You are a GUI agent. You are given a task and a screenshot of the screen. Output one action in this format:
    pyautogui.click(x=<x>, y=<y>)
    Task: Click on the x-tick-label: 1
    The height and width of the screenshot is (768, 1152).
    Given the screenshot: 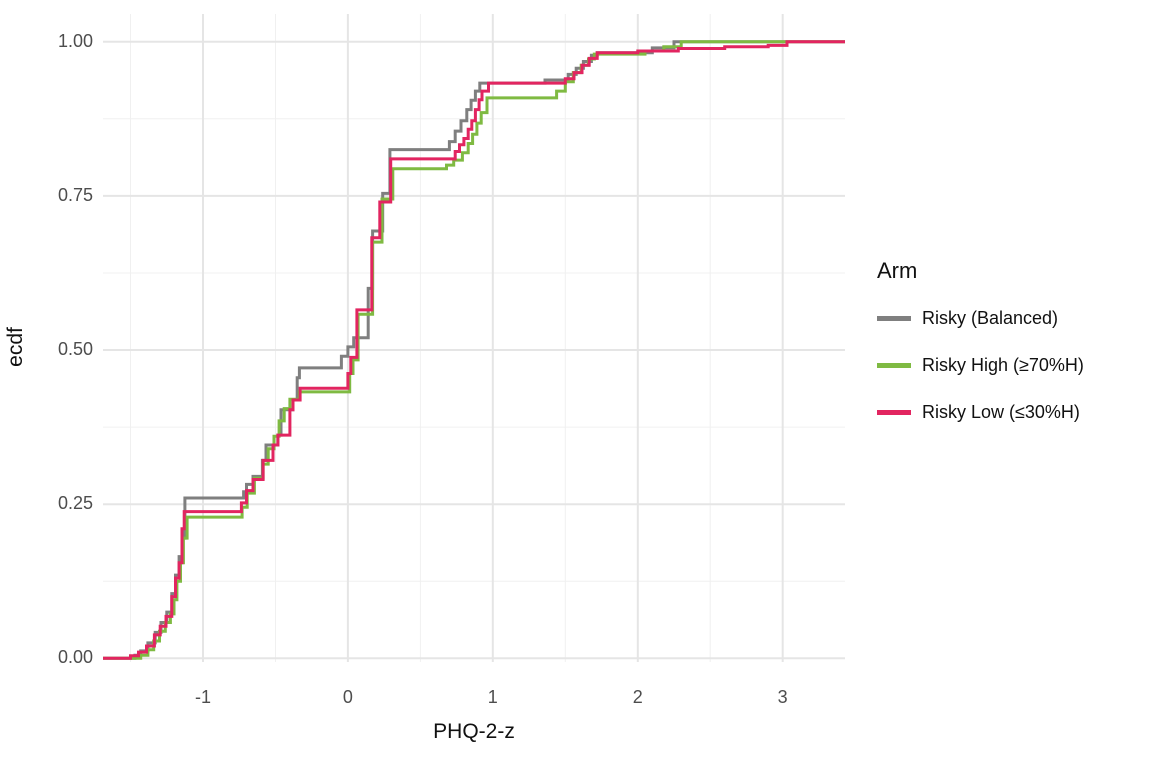 What is the action you would take?
    pyautogui.click(x=492, y=697)
    